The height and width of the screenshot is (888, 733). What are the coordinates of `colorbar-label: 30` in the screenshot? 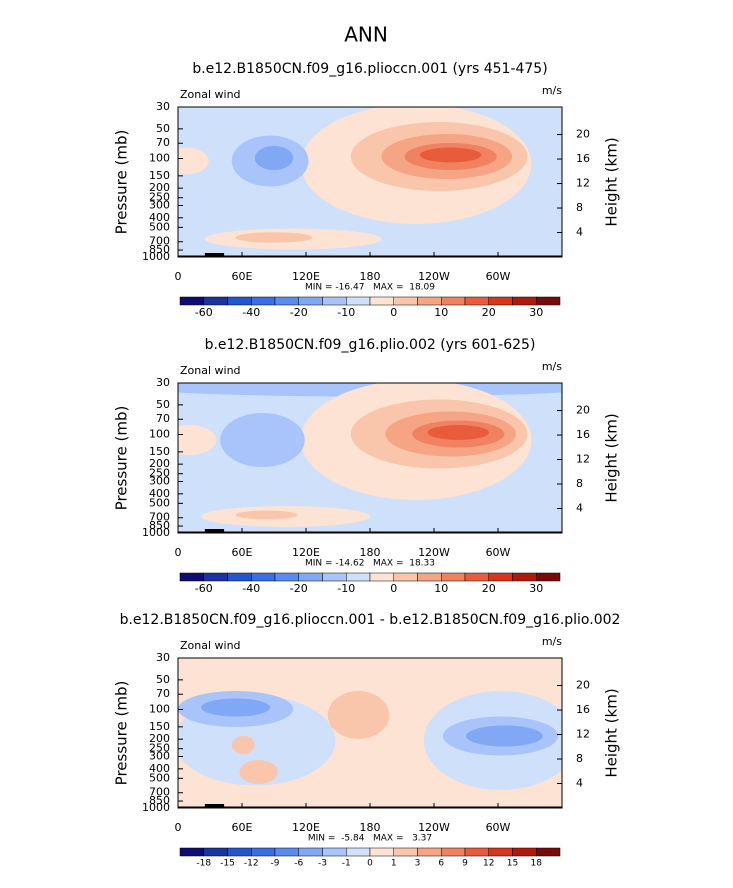 It's located at (536, 312).